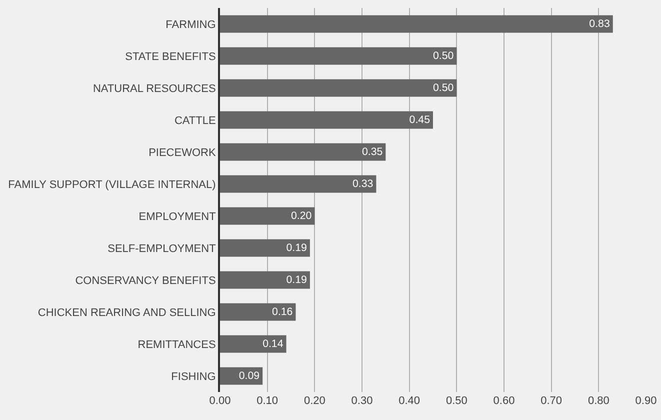 The height and width of the screenshot is (420, 661). I want to click on x-tick-label: 0.70, so click(551, 401).